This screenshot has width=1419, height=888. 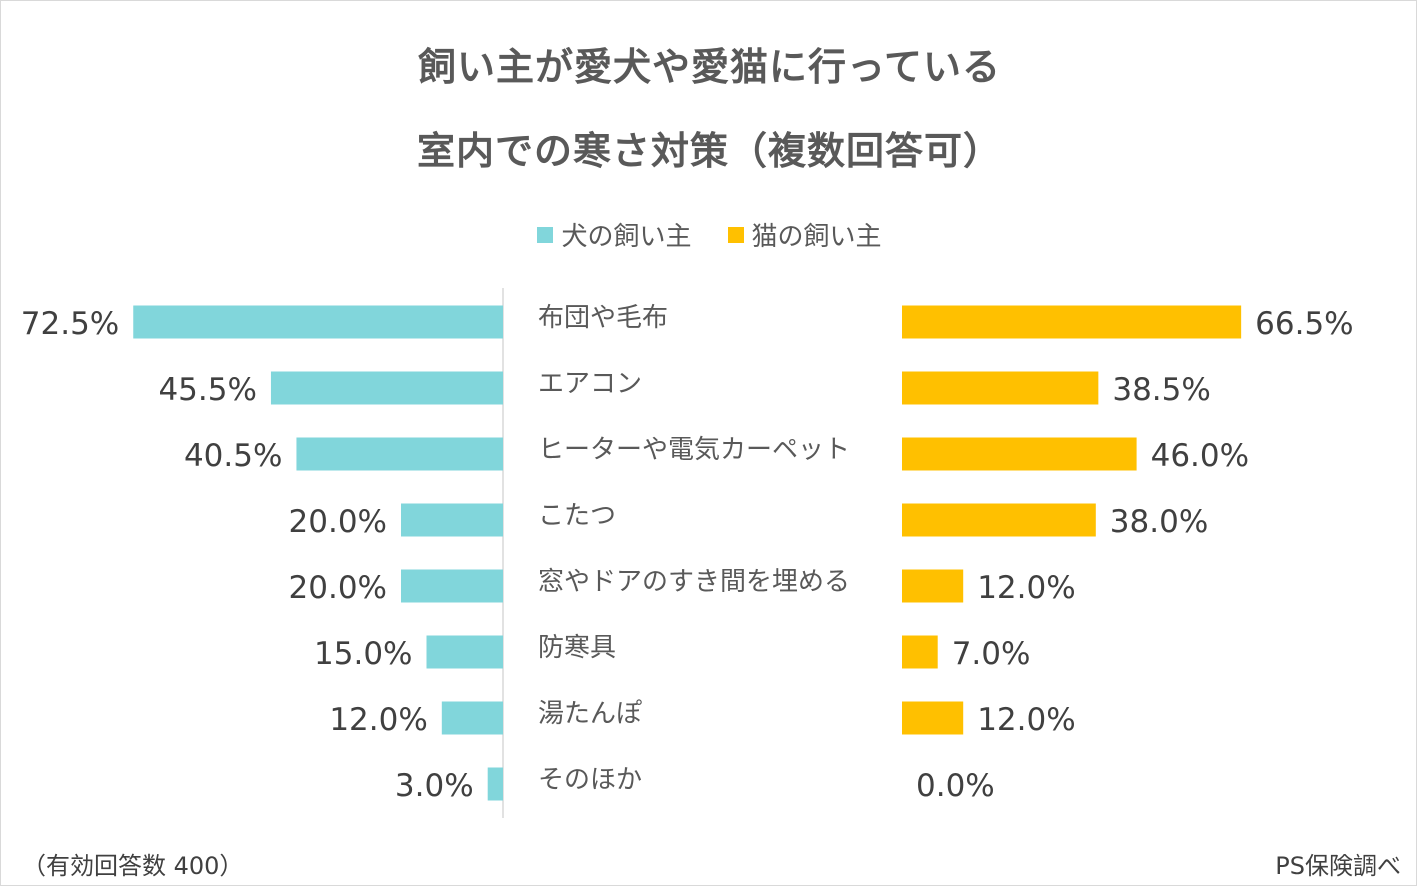 What do you see at coordinates (338, 588) in the screenshot?
I see `dog-value-label-4: 20.0%` at bounding box center [338, 588].